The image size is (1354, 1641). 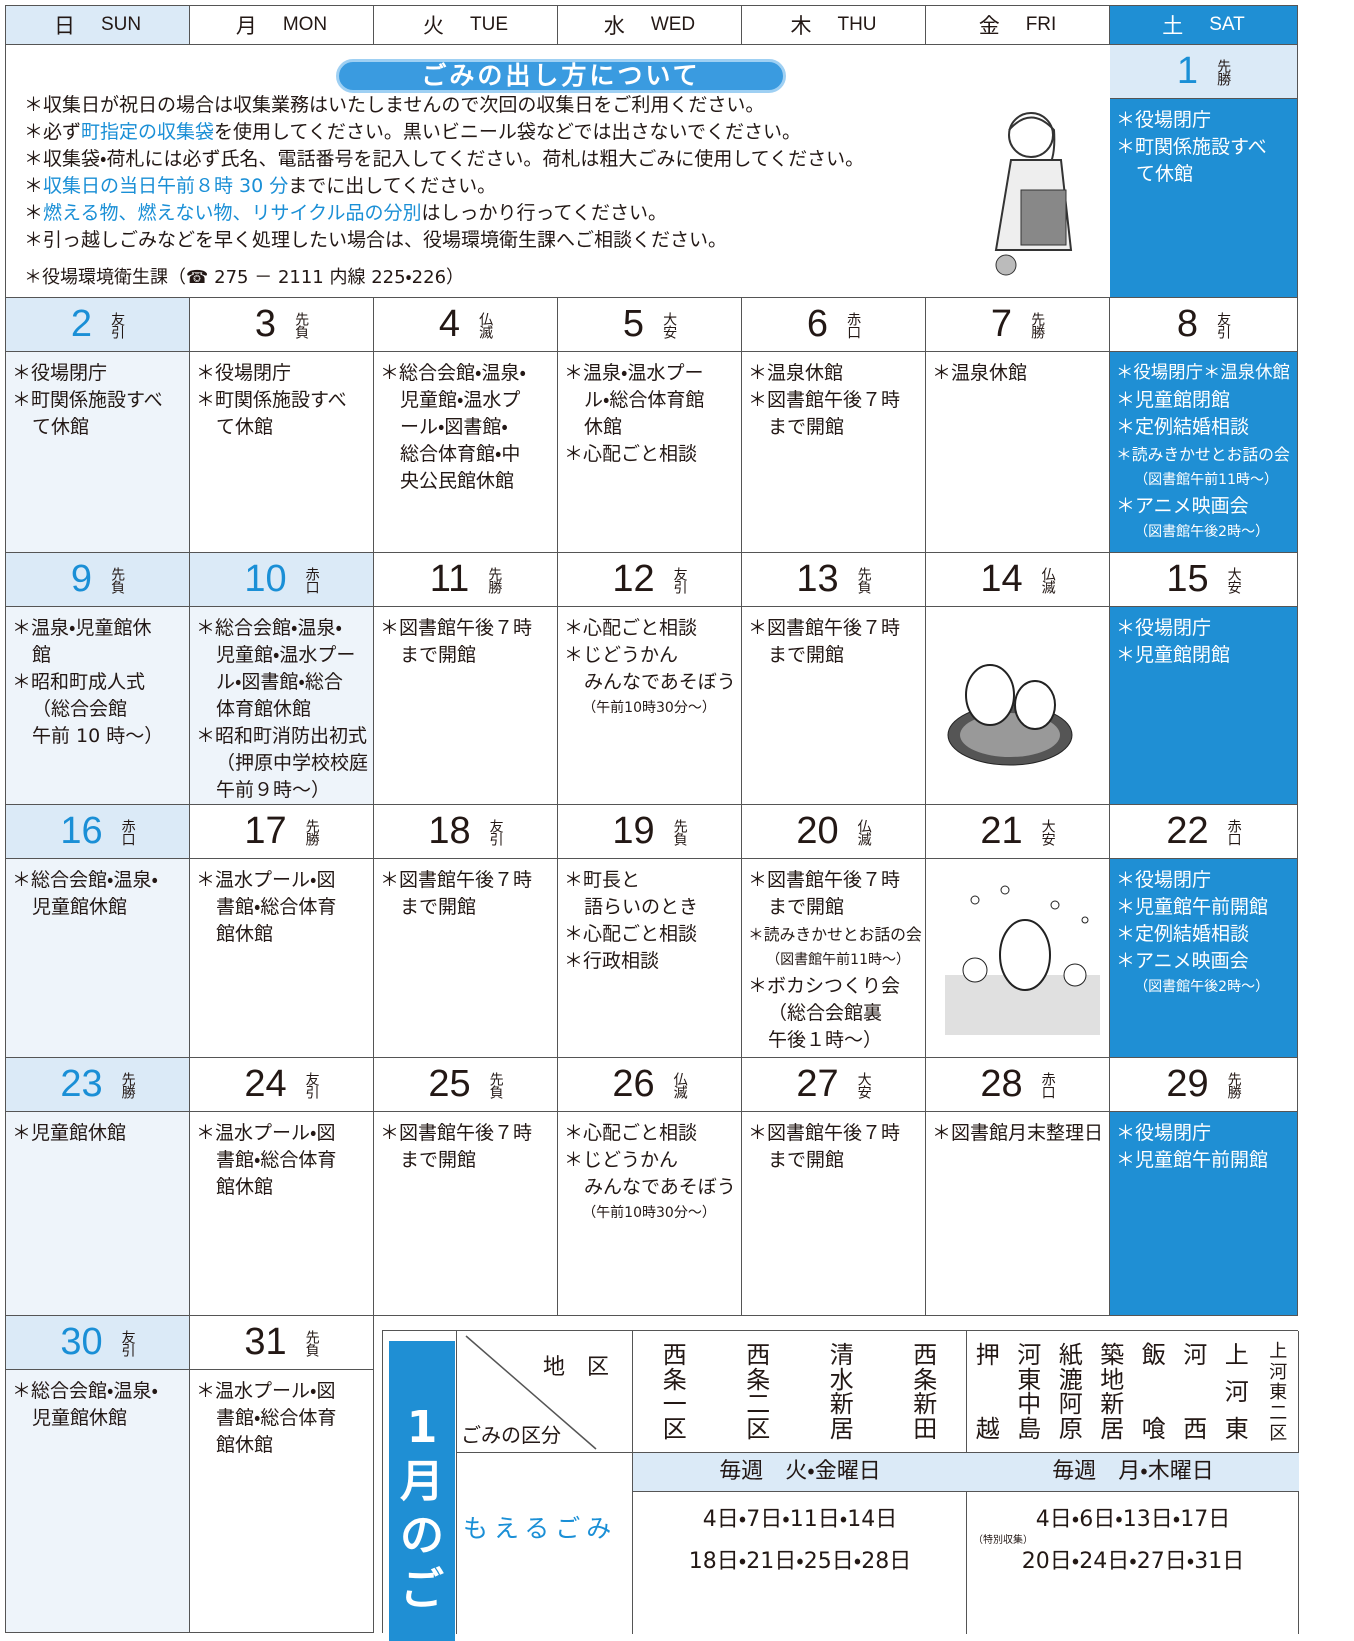 I want to click on event-line: 児童館・温水プー, so click(x=285, y=655).